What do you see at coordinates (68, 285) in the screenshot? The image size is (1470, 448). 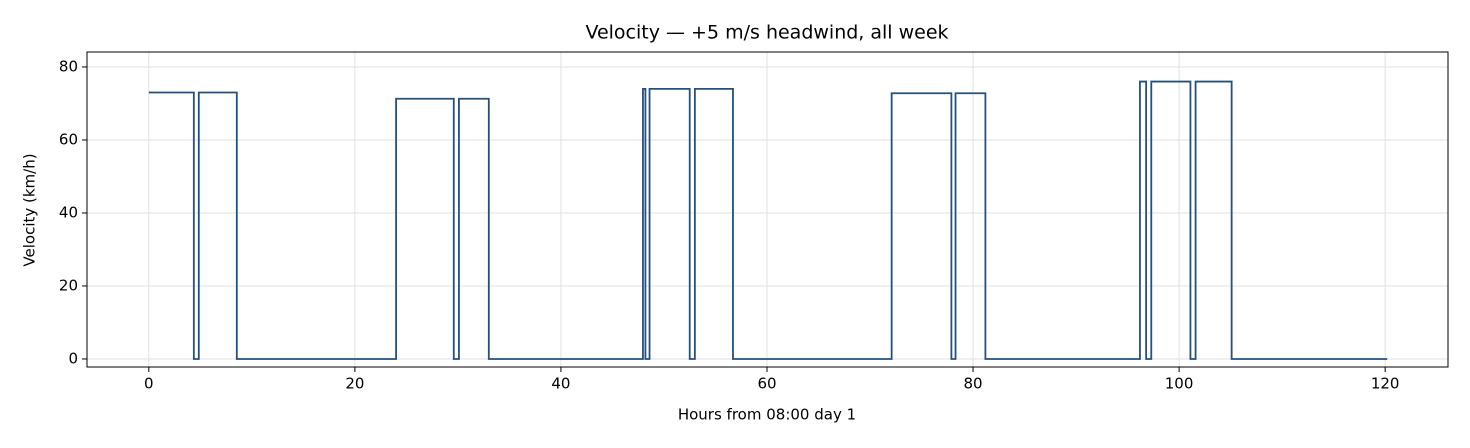 I see `y-tick-label: 20` at bounding box center [68, 285].